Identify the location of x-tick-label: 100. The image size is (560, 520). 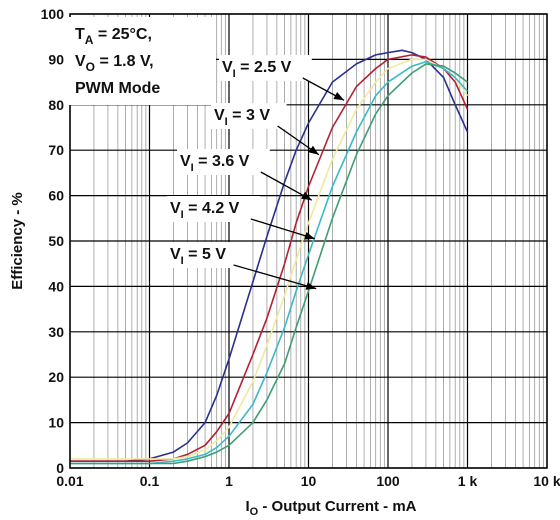
(388, 481).